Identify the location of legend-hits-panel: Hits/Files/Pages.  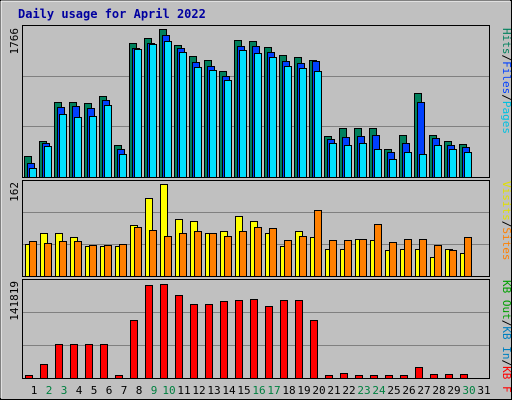
(506, 81).